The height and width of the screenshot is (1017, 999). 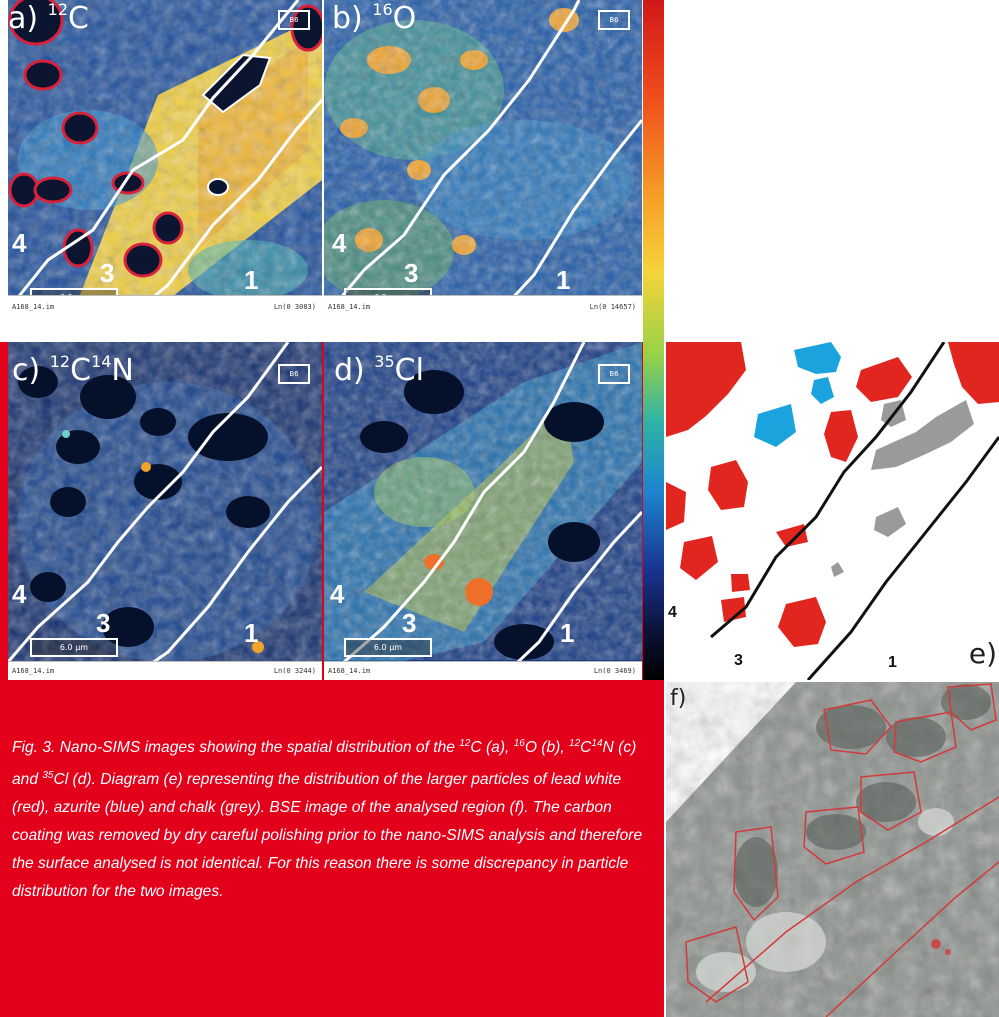 I want to click on panel-d-scale-bar: 6.0 µm, so click(x=388, y=647).